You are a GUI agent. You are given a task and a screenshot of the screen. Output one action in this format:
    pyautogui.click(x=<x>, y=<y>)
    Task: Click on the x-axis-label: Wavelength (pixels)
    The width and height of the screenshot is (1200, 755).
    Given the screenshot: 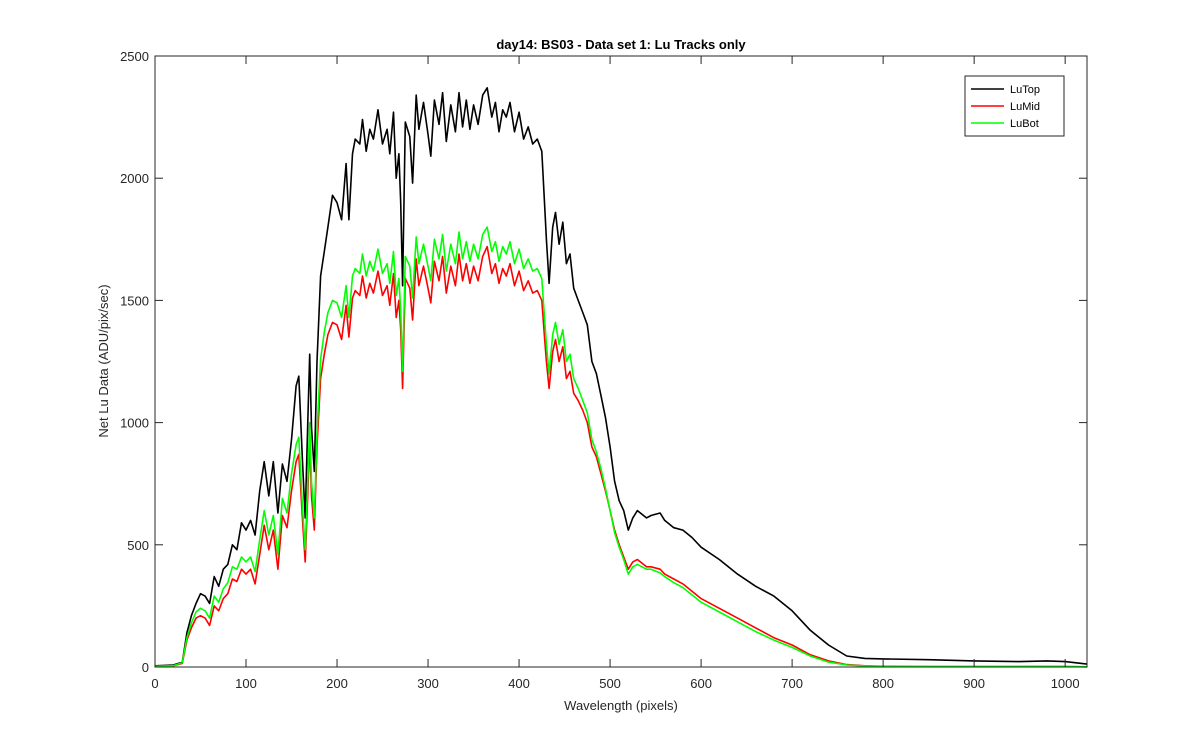 What is the action you would take?
    pyautogui.click(x=621, y=705)
    